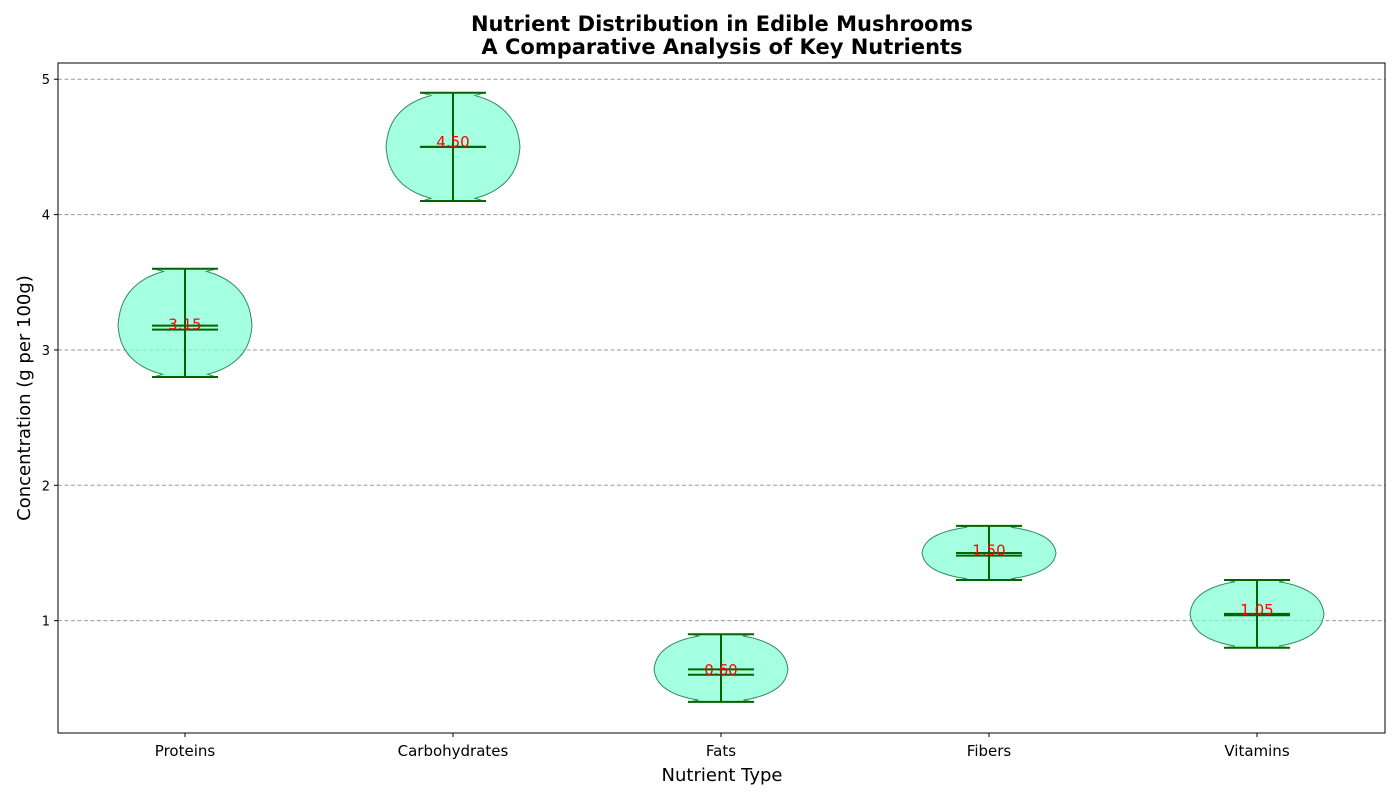  I want to click on median-value-label: 3.15, so click(184, 325).